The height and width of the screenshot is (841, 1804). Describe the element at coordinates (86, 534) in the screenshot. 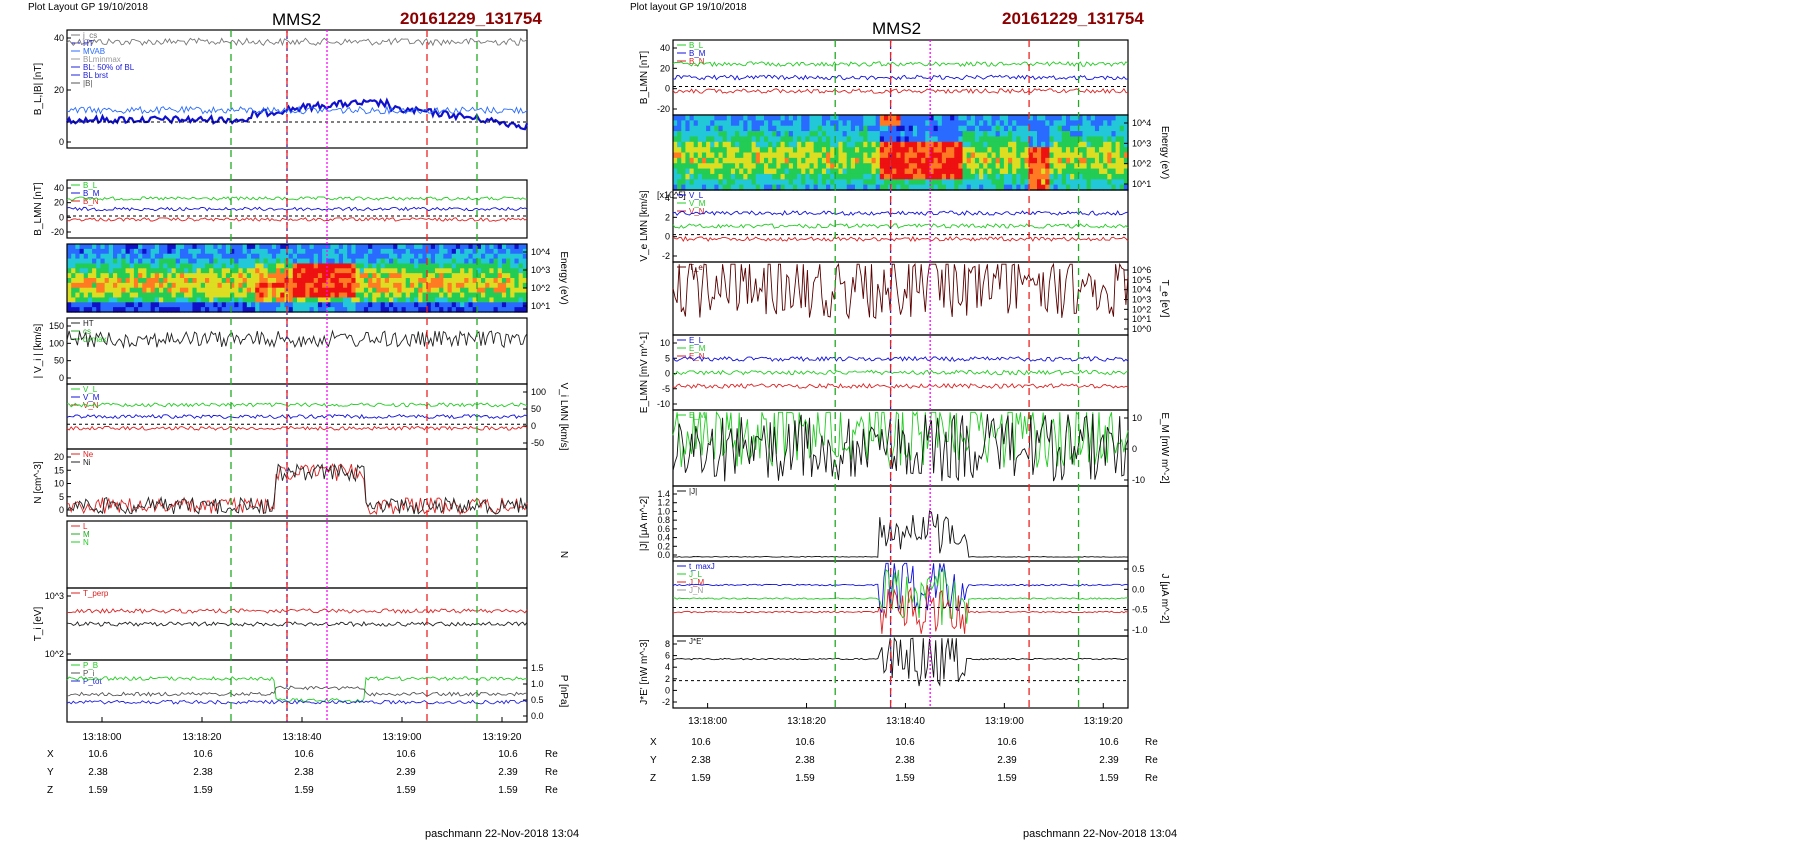

I see `legend-label: M` at that location.